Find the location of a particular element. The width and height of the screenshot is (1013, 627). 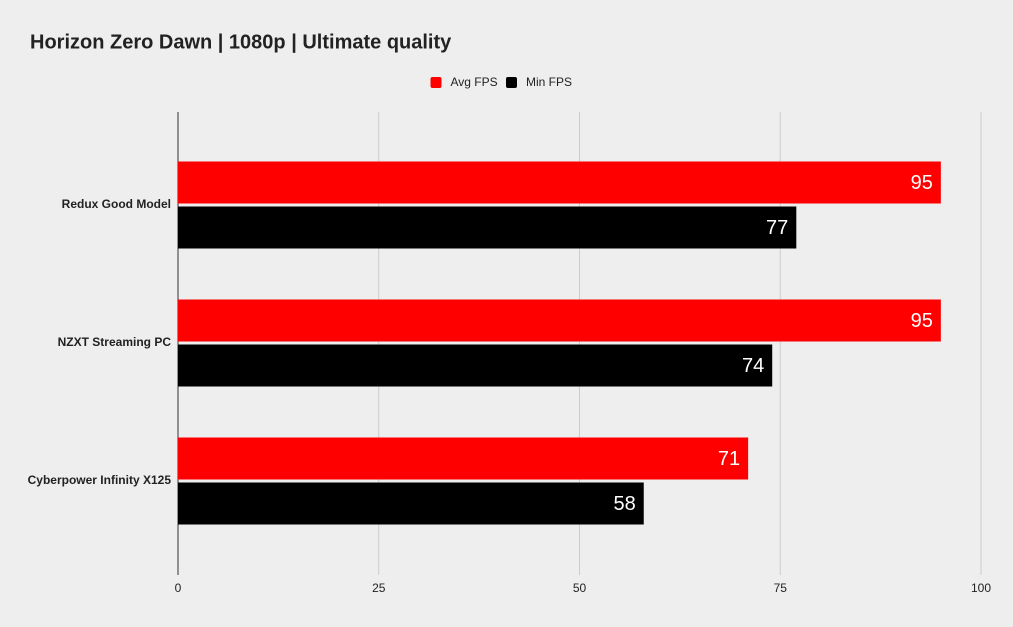

x-tick-label: 0 is located at coordinates (178, 588).